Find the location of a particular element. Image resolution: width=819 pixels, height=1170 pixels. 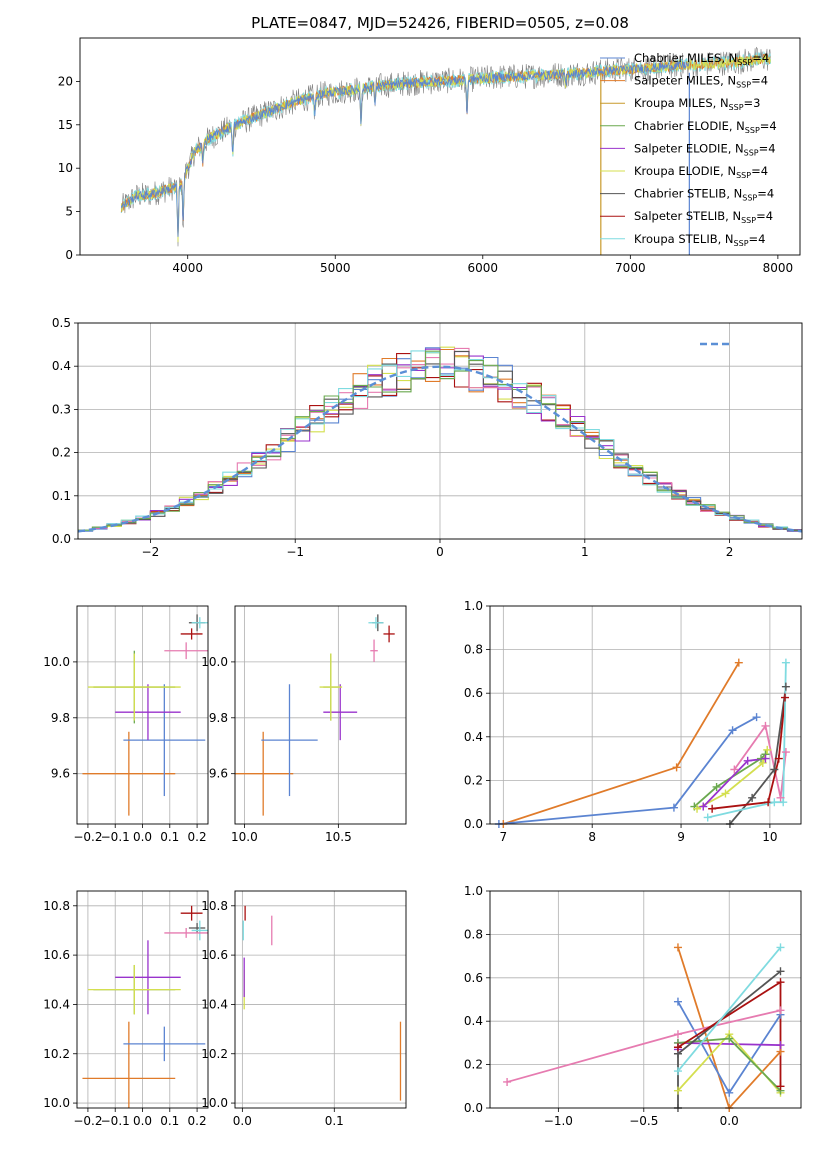

axes-mass-weight-vs-Z: −1.0 −0.5 0.0 0.0 0.2 0.4 0.6 0.8 1.0 is located at coordinates (633, 1006).